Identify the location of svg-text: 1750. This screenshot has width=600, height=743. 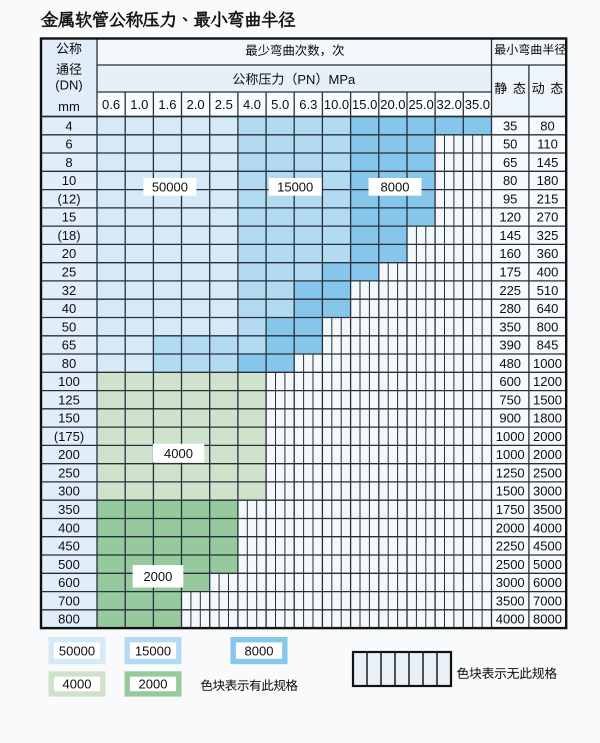
(510, 509).